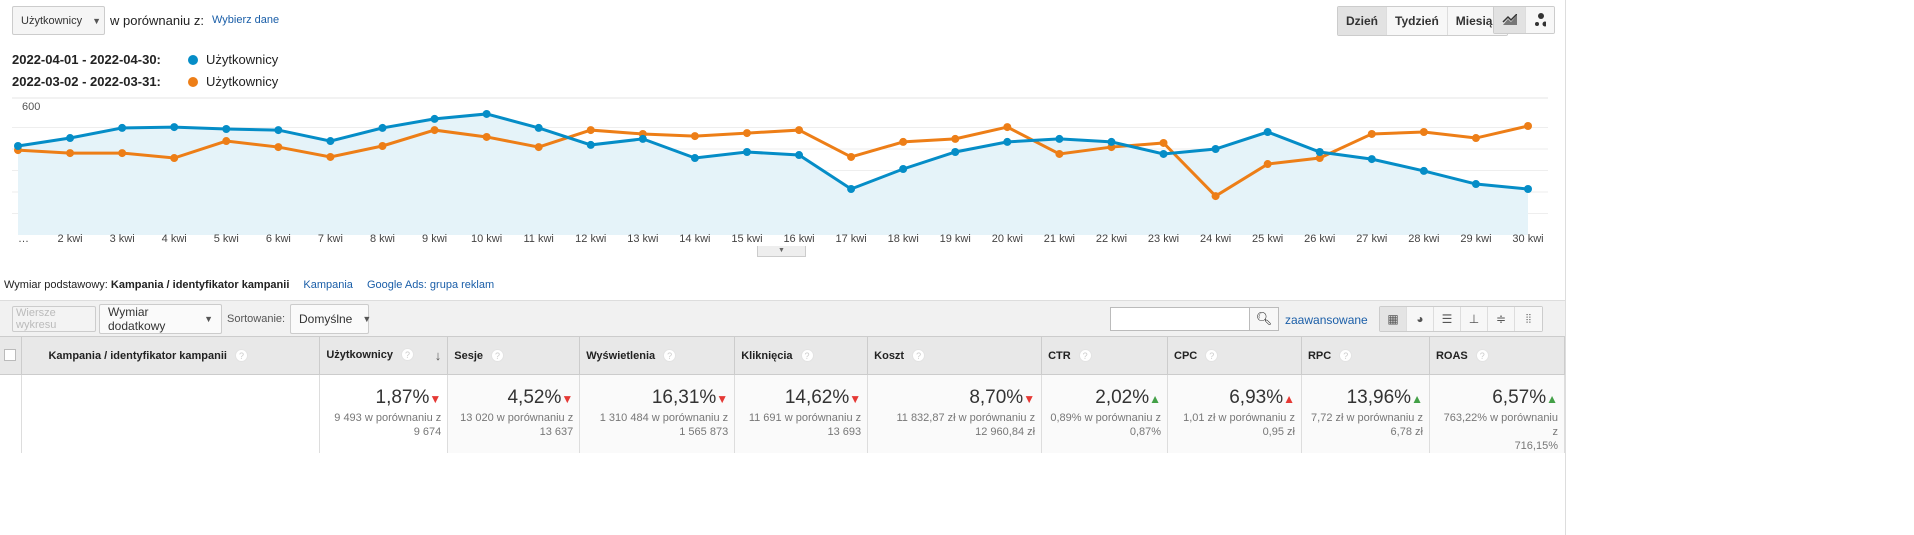  Describe the element at coordinates (430, 285) in the screenshot. I see `dimension-option-ad-group: Google Ads: grupa reklam` at that location.